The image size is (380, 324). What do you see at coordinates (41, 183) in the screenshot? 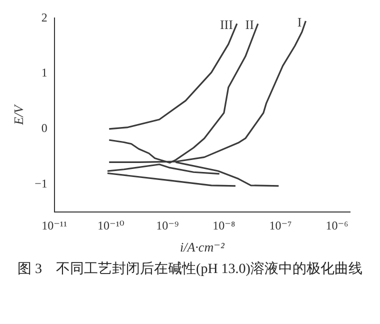
I see `y-tick-label: −1` at bounding box center [41, 183].